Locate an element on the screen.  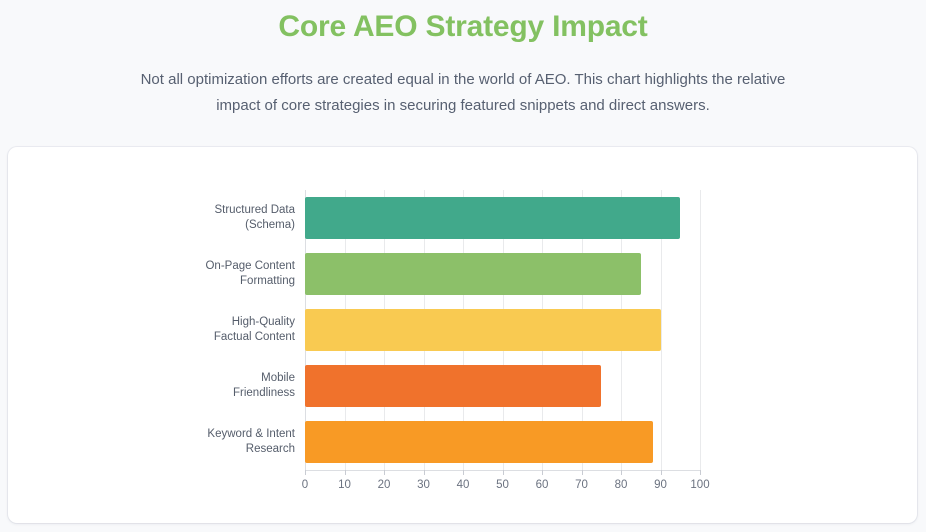
bar-row: Structured Data (Schema) is located at coordinates (457, 218).